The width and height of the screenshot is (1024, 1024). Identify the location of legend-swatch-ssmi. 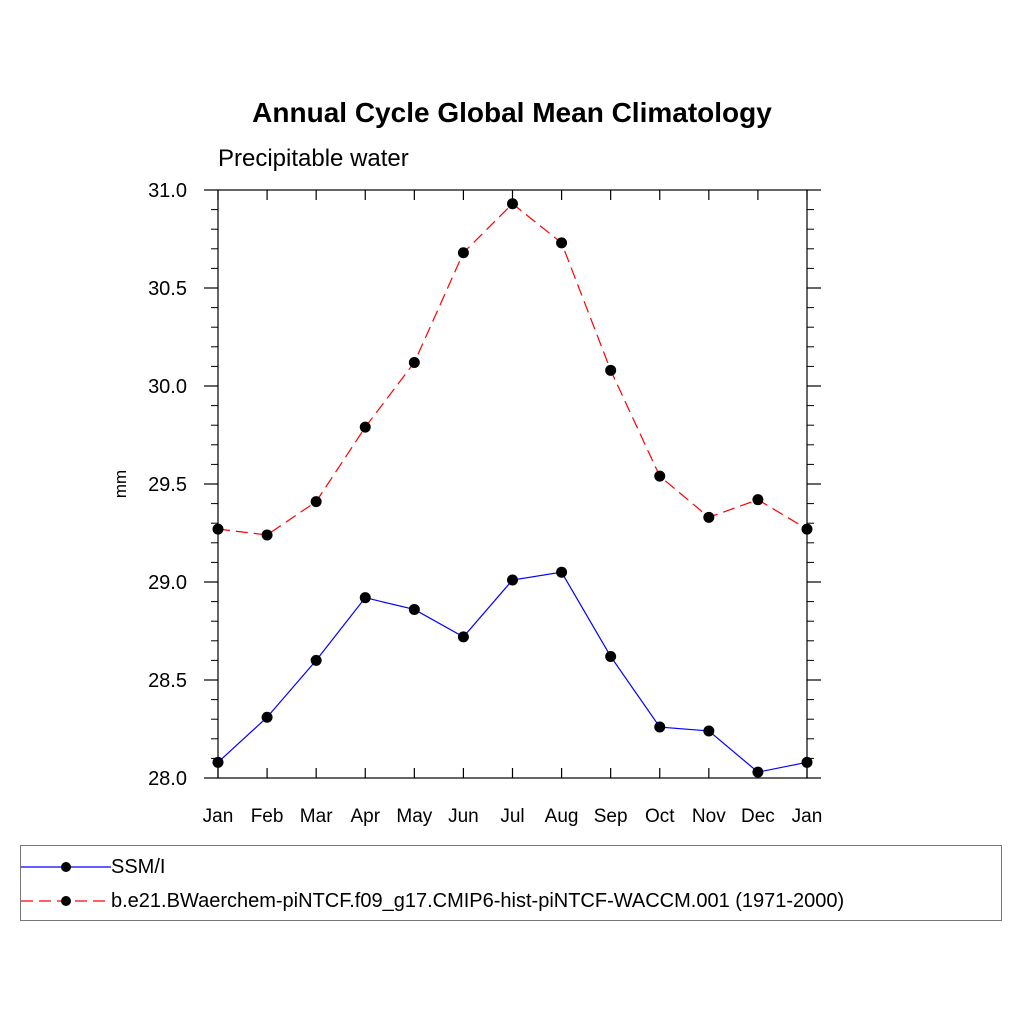
(66, 867).